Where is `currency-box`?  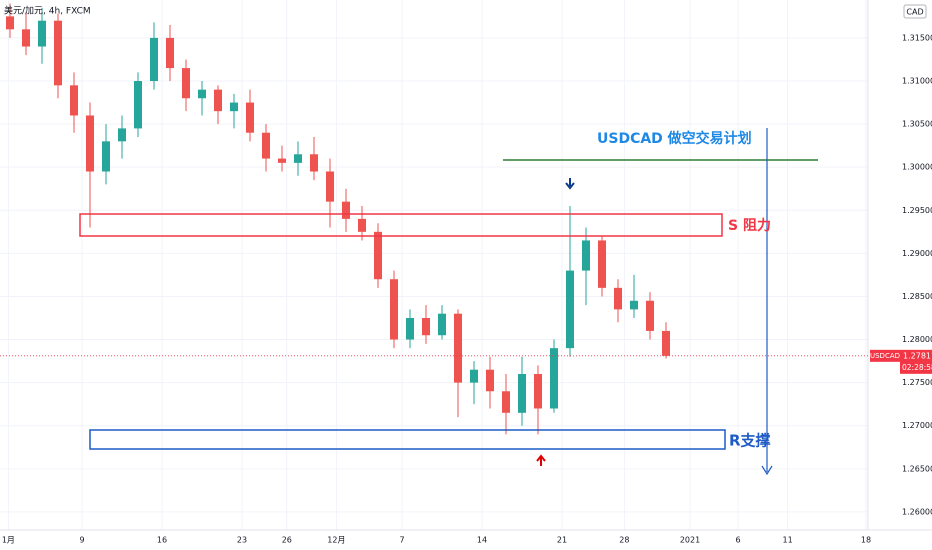 currency-box is located at coordinates (915, 11).